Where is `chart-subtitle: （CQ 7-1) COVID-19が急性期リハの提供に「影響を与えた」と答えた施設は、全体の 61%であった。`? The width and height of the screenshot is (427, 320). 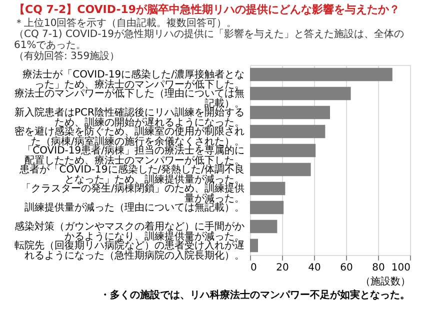
chart-subtitle: （CQ 7-1) COVID-19が急性期リハの提供に「影響を与えた」と答えた施設は、全体の 61%であった。 is located at coordinates (209, 39).